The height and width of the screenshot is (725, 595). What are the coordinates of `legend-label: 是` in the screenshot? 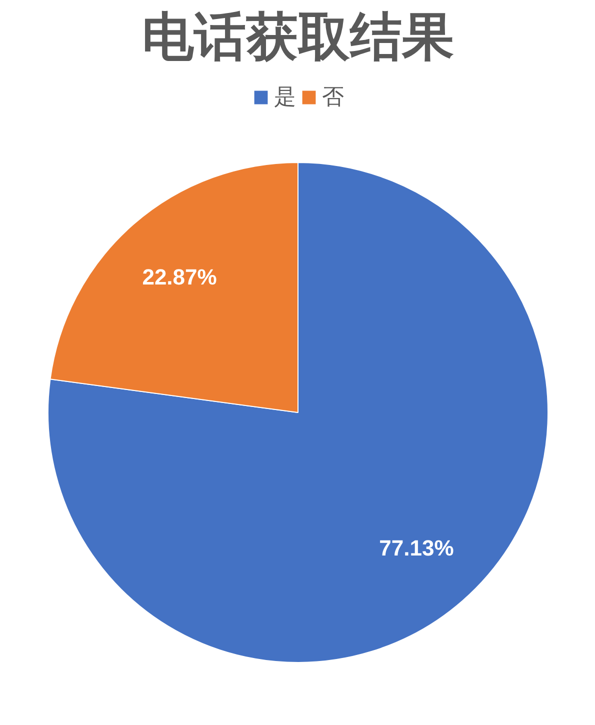 It's located at (285, 98).